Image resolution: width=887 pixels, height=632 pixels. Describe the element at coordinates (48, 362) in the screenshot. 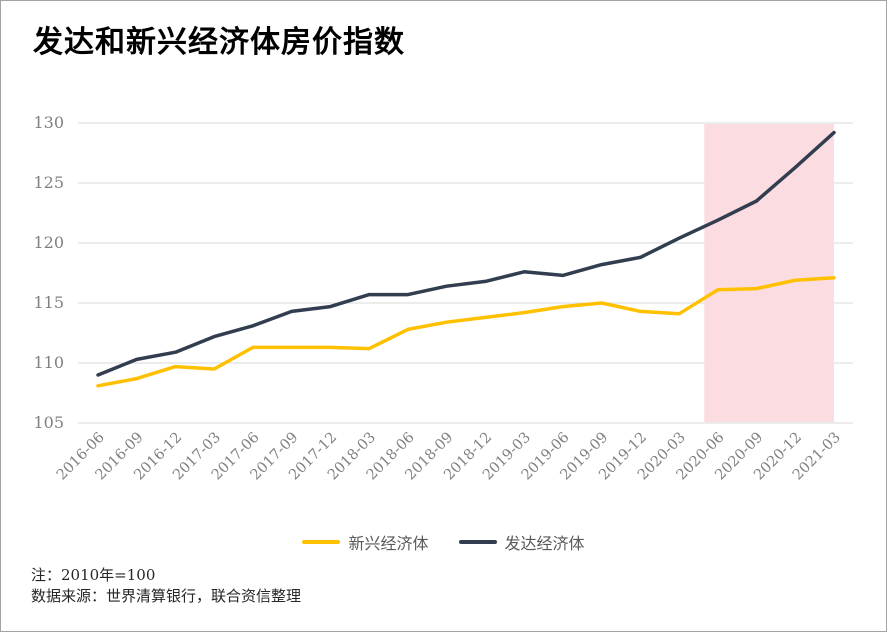

I see `y-axis-tick-label: 110` at that location.